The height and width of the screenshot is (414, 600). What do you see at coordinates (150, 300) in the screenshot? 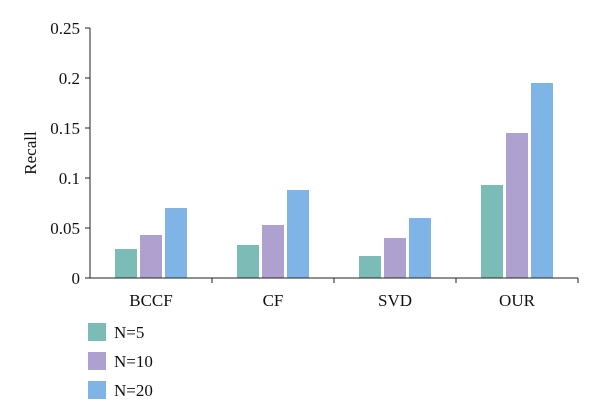
I see `x-tick-label: BCCF` at bounding box center [150, 300].